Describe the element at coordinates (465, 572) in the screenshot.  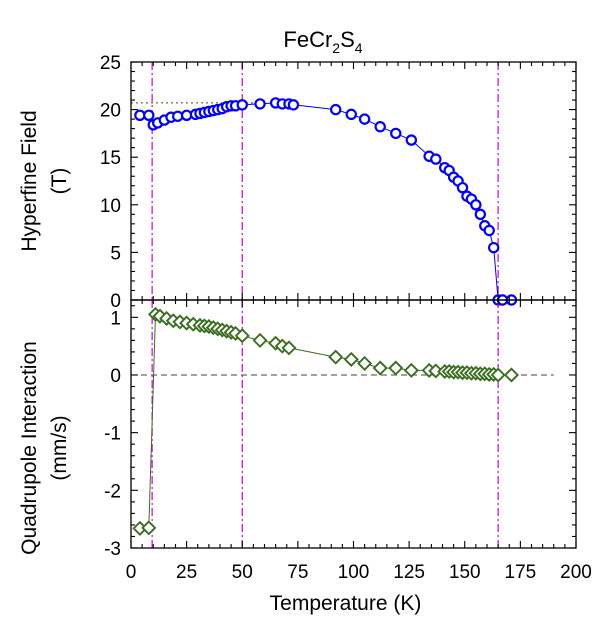
I see `x-tick-label: 150` at that location.